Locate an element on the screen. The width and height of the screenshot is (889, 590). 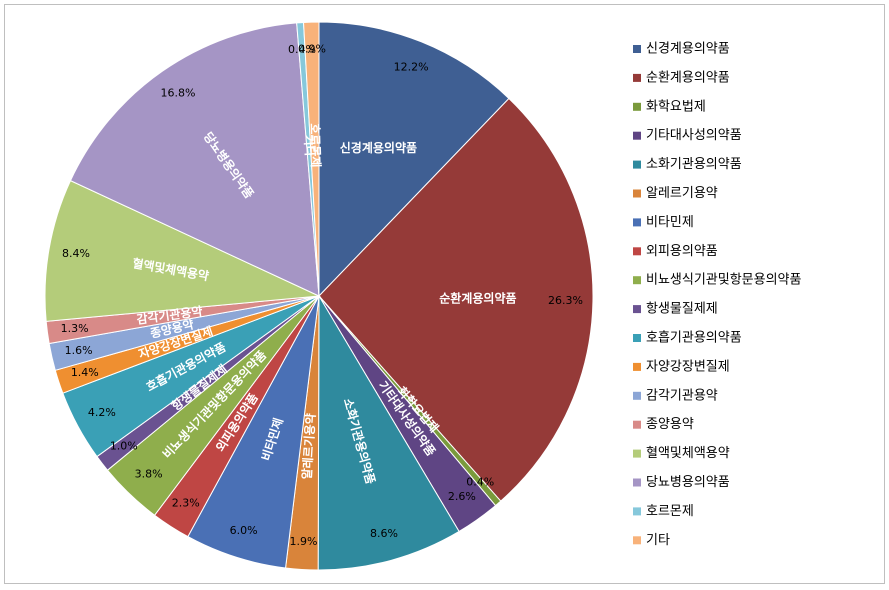
legend-item: 신경계용의약품 is located at coordinates (681, 49).